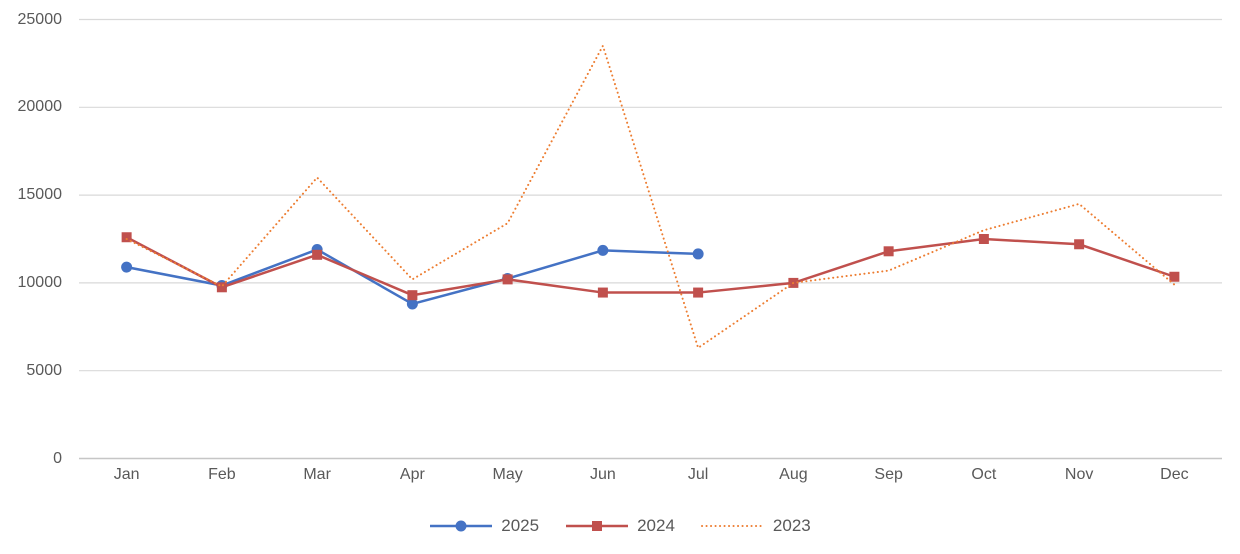  I want to click on y-axis-tick-label: 0, so click(57, 458).